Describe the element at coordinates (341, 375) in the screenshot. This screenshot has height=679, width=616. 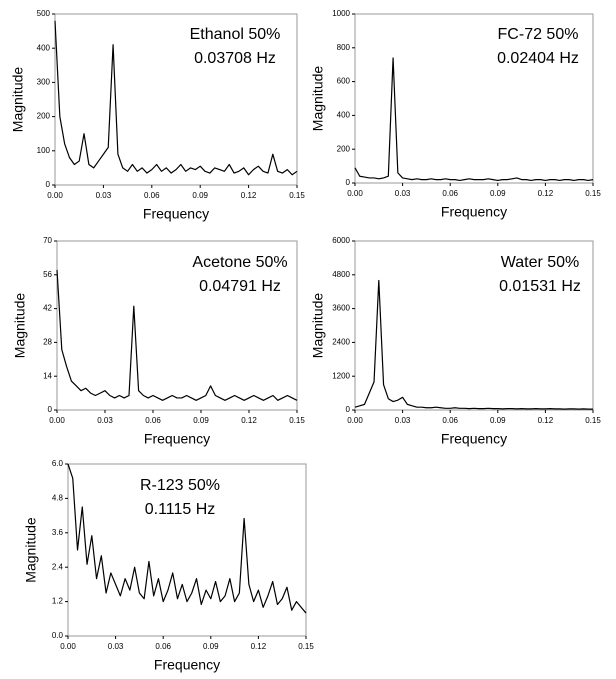
I see `y-tick-label: 1200` at that location.